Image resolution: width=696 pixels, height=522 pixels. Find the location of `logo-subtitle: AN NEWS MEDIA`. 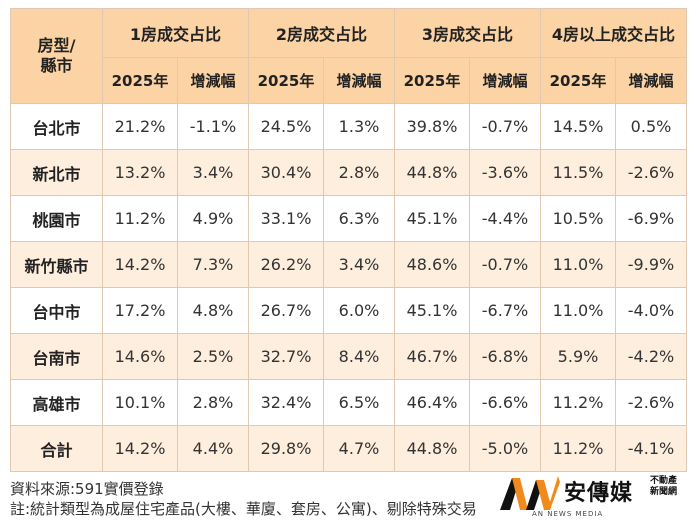

logo-subtitle: AN NEWS MEDIA is located at coordinates (568, 514).